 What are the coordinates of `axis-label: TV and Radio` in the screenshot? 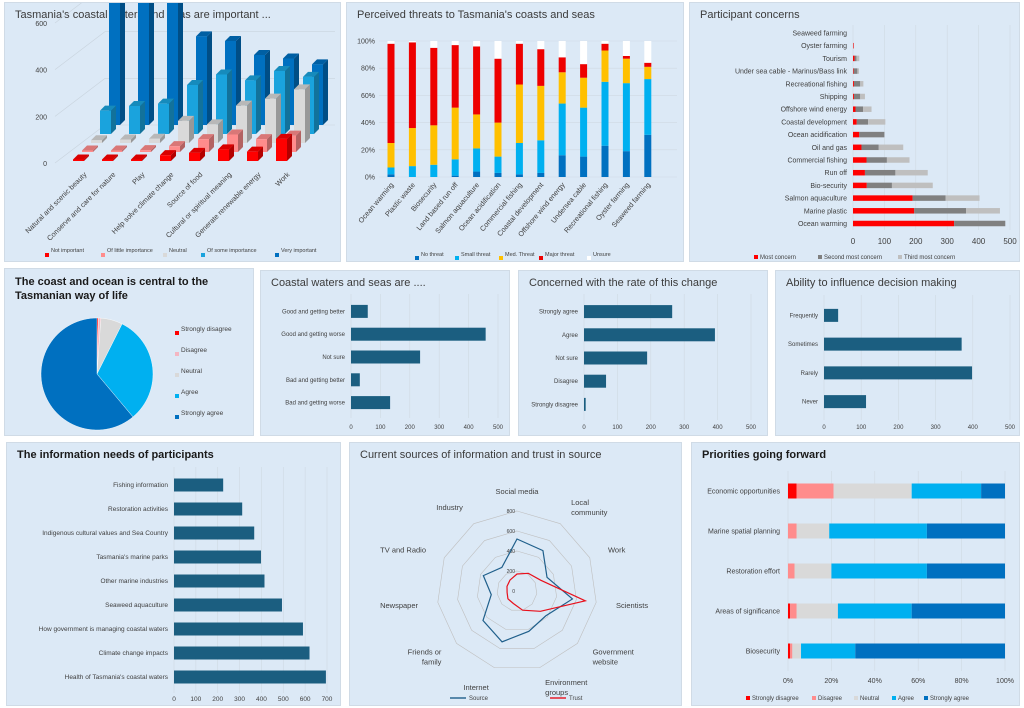 It's located at (403, 549).